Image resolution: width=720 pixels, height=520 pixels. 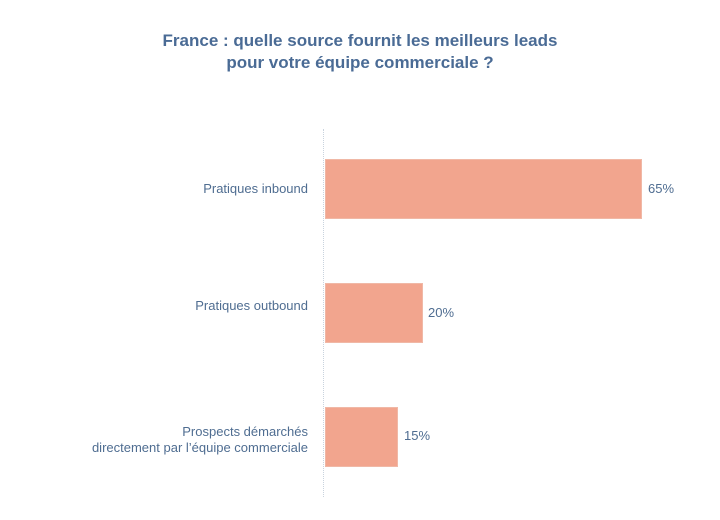 I want to click on bar-prospects, so click(x=361, y=437).